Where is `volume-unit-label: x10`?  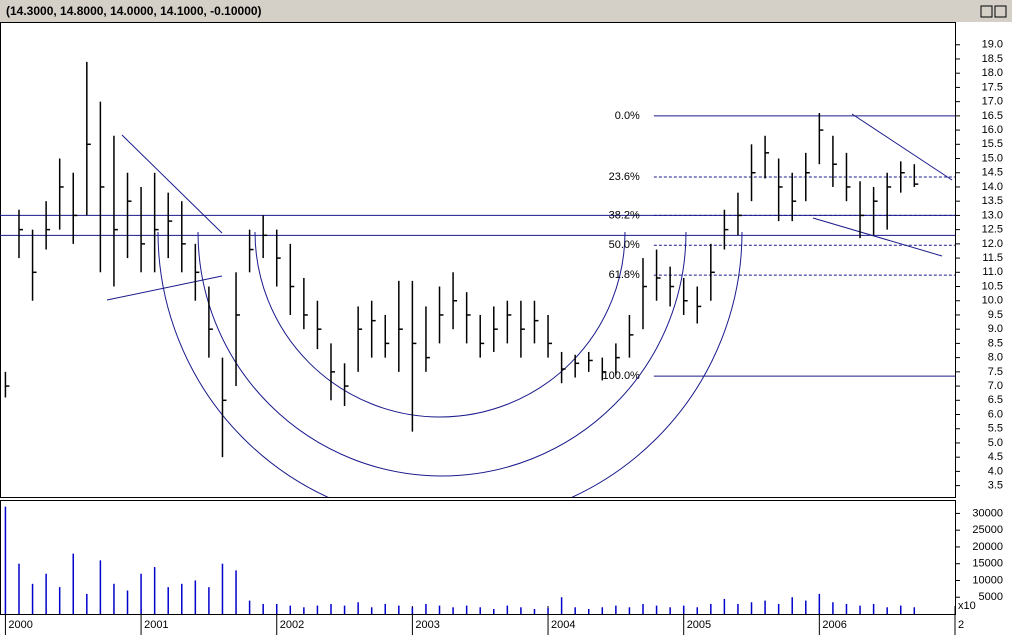 volume-unit-label: x10 is located at coordinates (967, 606).